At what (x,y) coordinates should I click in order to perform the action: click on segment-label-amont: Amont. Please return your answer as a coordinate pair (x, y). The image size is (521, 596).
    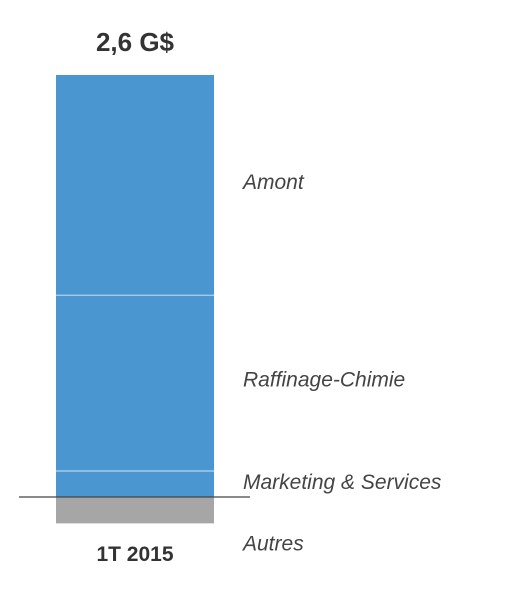
    Looking at the image, I should click on (273, 182).